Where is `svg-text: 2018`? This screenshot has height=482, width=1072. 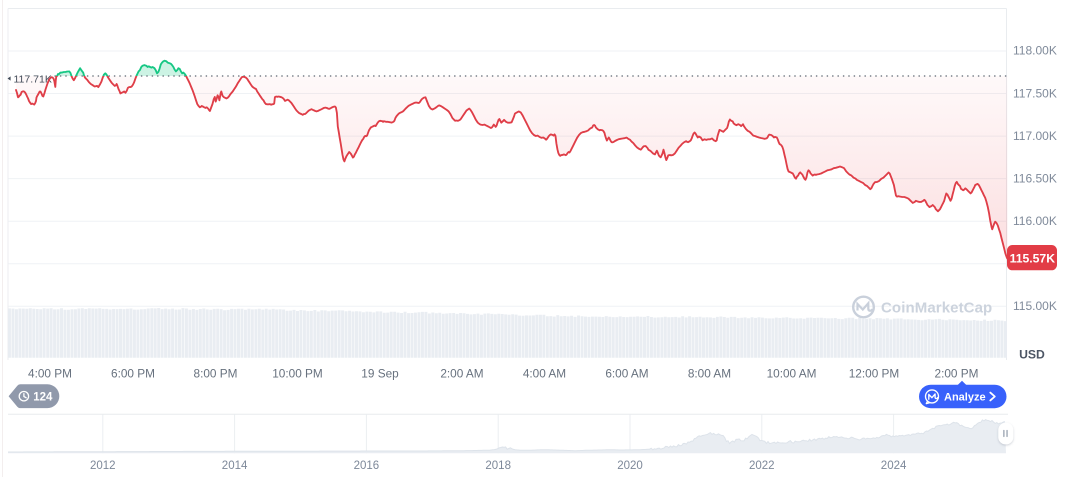 svg-text: 2018 is located at coordinates (498, 466).